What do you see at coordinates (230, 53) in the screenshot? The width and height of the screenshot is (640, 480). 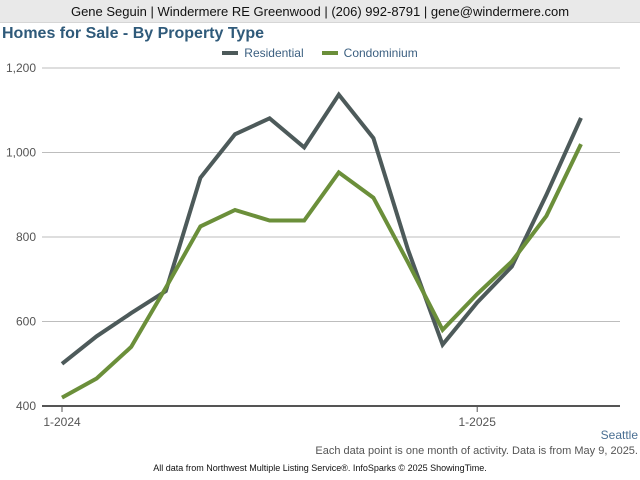 I see `legend-swatch-residential` at bounding box center [230, 53].